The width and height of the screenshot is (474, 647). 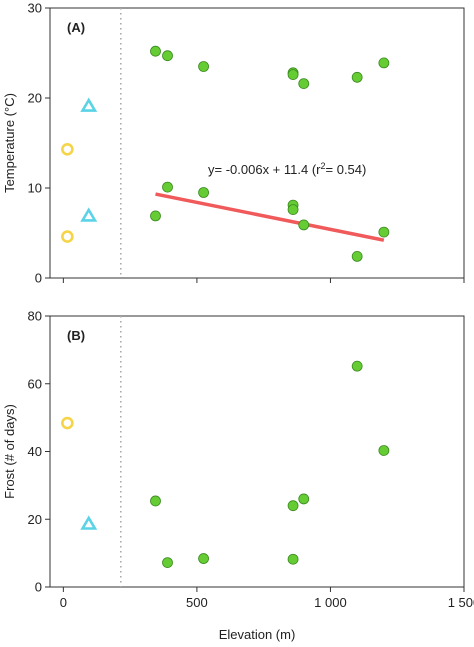 What do you see at coordinates (9, 143) in the screenshot?
I see `y-axis-label-a: Temperature (°C)` at bounding box center [9, 143].